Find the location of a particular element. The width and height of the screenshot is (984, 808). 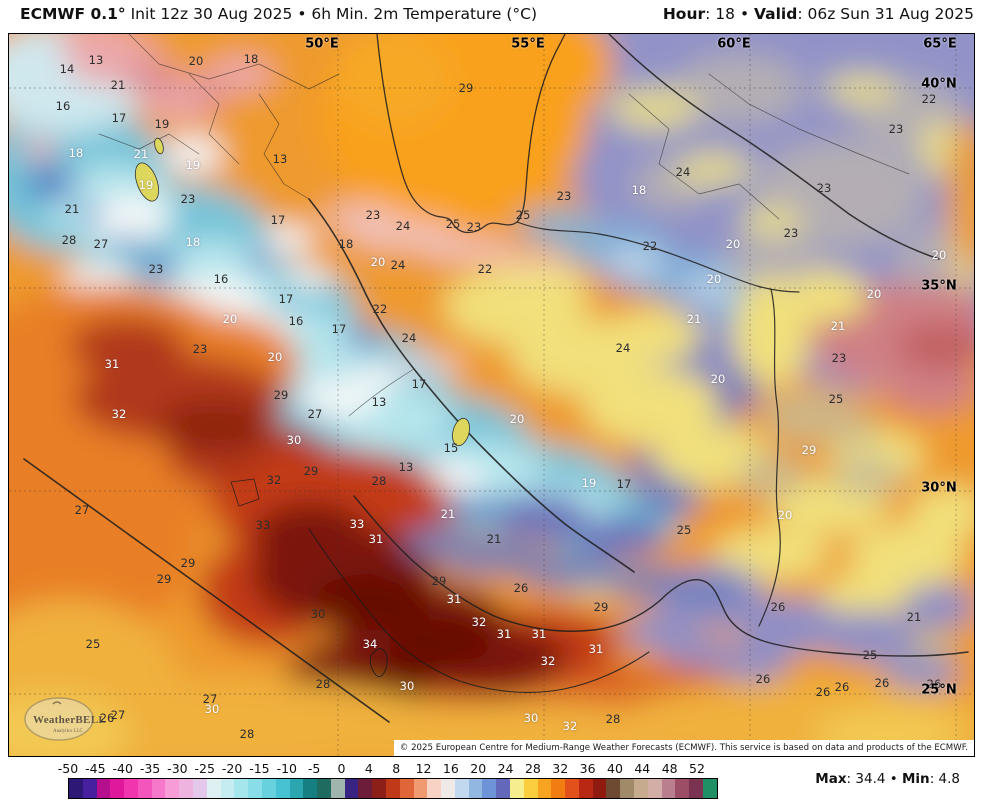

colorbar-tick: -50 is located at coordinates (68, 768).